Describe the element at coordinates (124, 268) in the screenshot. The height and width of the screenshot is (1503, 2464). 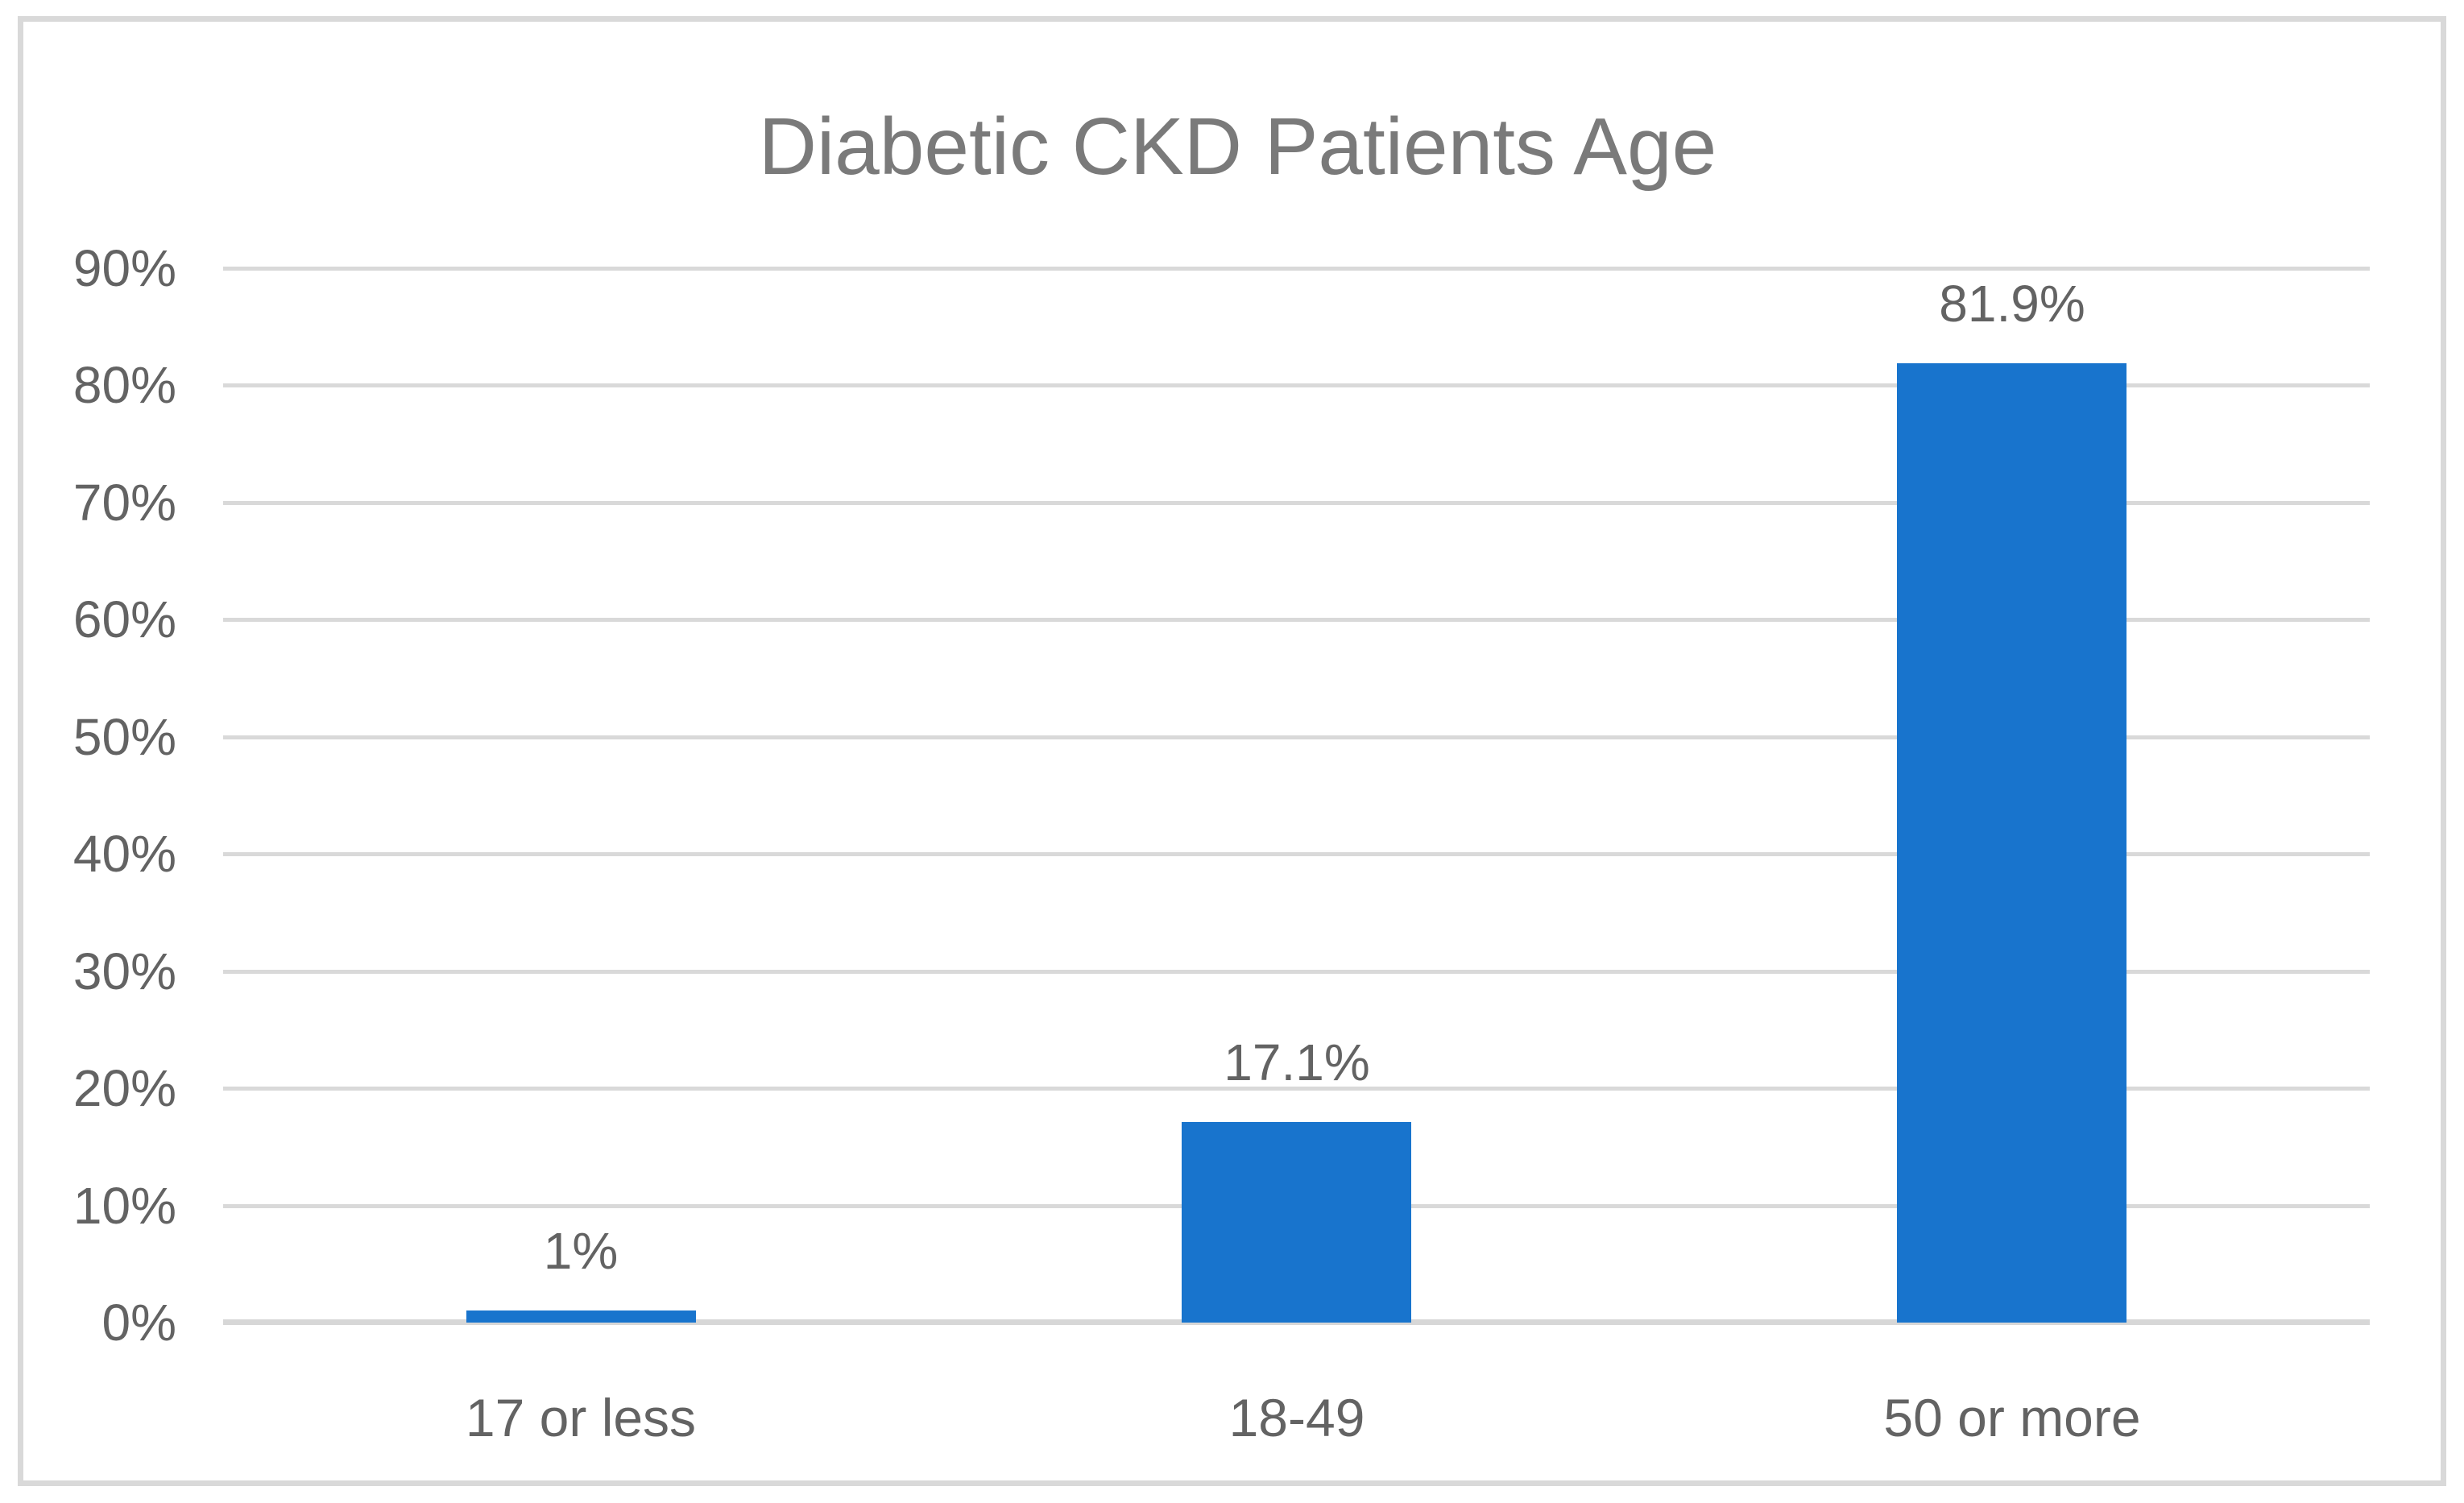
I see `y-axis-tick-label: 90%` at that location.